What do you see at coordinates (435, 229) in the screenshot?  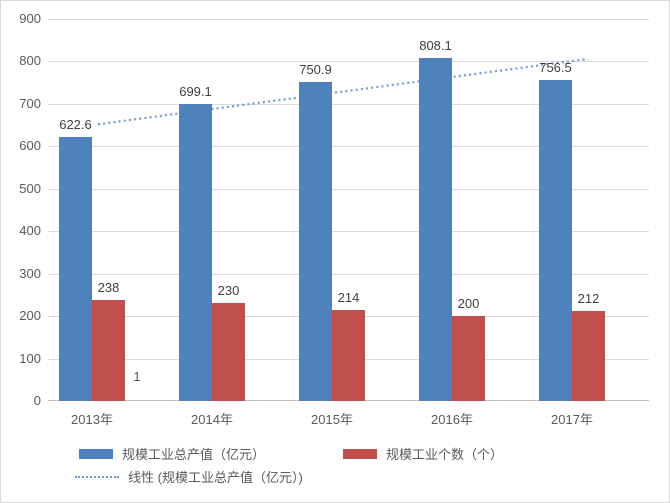 I see `bar-blue-2016年` at bounding box center [435, 229].